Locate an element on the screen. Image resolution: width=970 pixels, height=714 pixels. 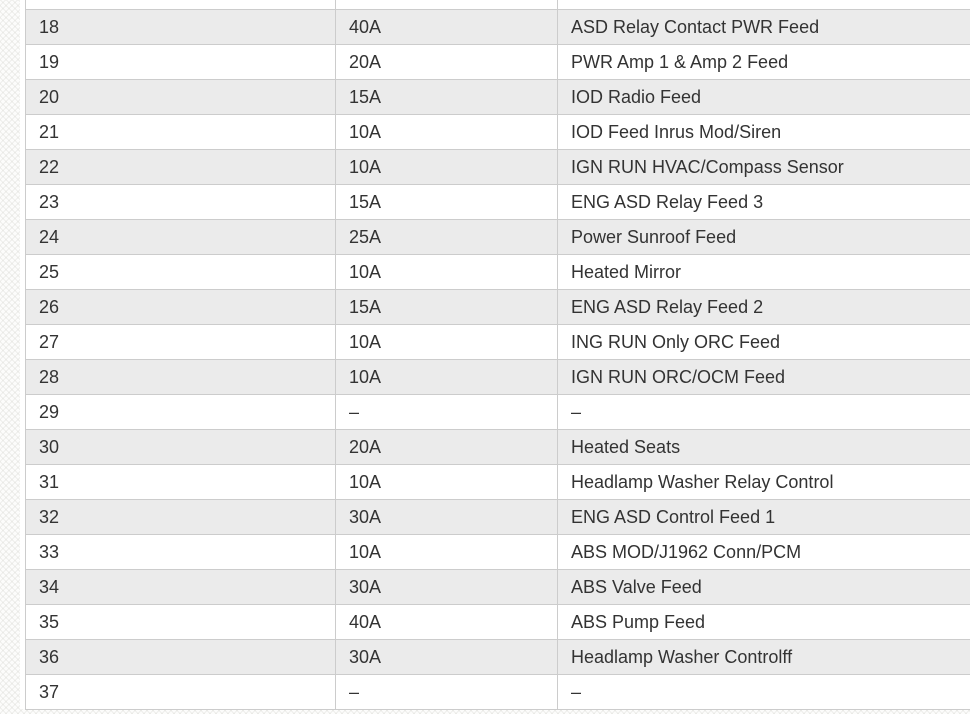
description-cell: Headlamp Washer Controlff is located at coordinates (763, 657).